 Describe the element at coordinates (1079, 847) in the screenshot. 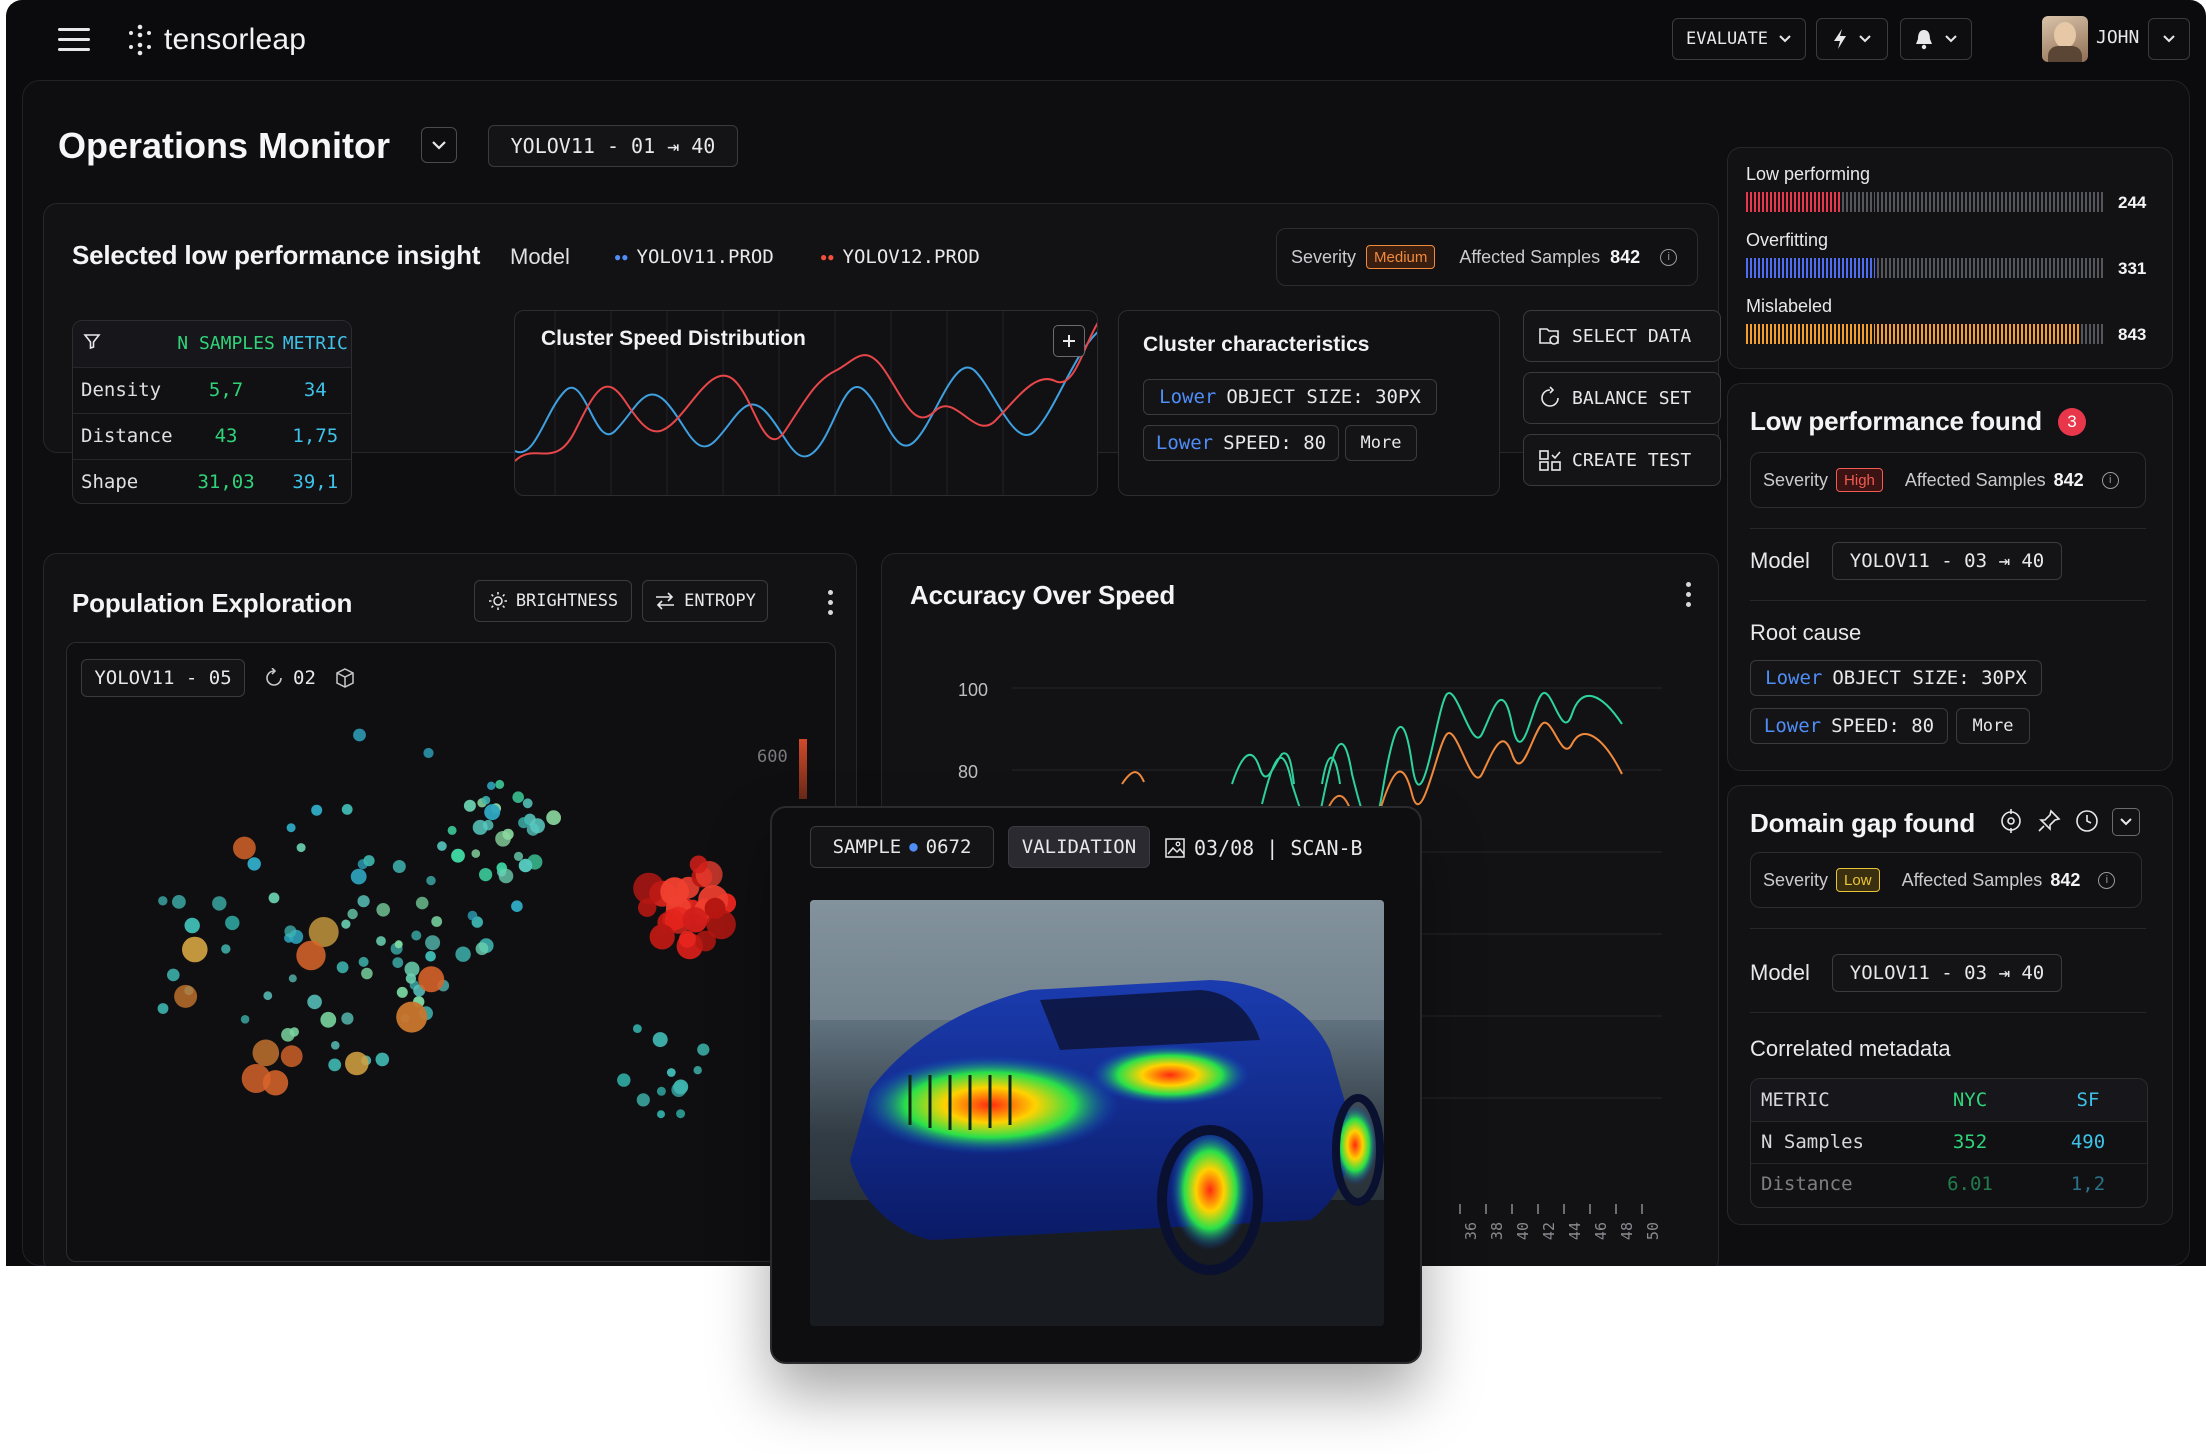

I see `validation-chip: VALIDATION` at that location.